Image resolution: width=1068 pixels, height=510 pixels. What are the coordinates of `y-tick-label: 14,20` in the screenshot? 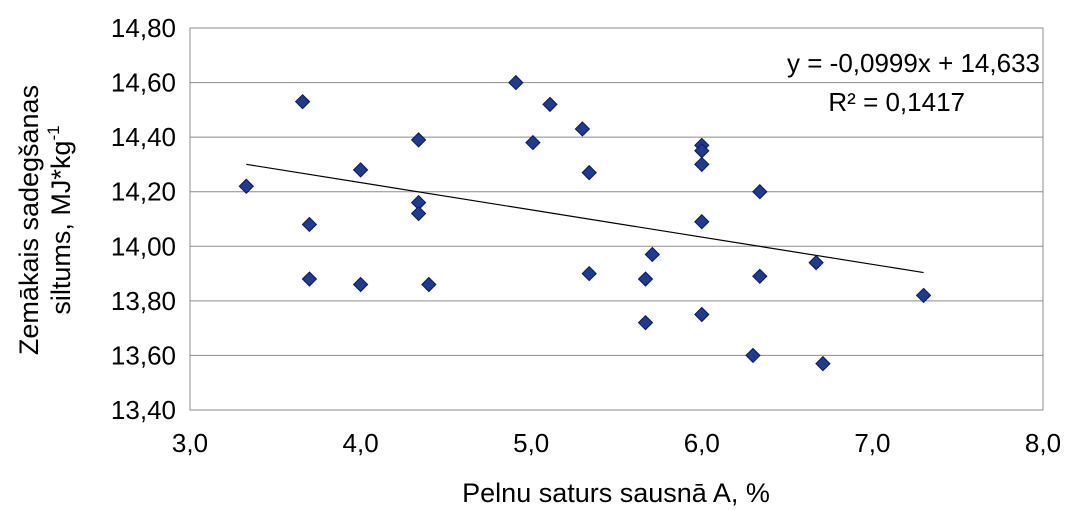 It's located at (143, 192).